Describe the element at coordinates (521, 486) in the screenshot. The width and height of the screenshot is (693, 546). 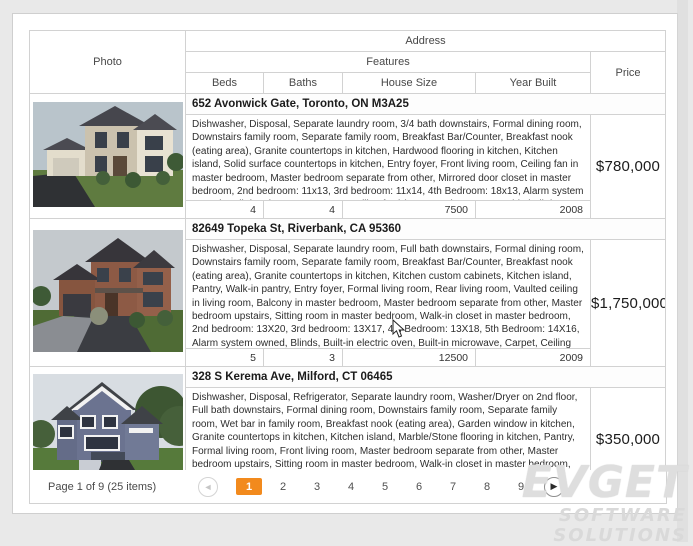
I see `page-number-9: 9` at that location.